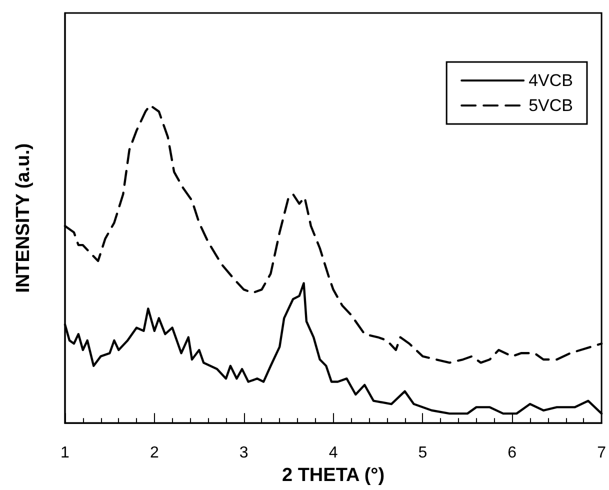  What do you see at coordinates (333, 453) in the screenshot?
I see `x-tick-label: 4` at bounding box center [333, 453].